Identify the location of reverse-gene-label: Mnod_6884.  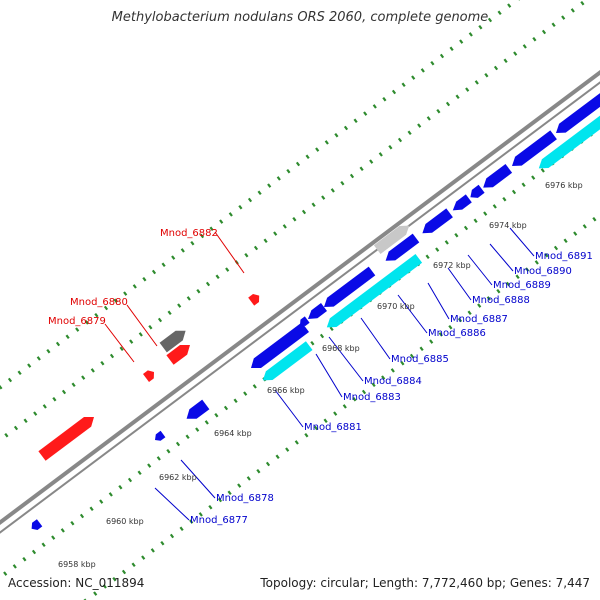
(393, 381).